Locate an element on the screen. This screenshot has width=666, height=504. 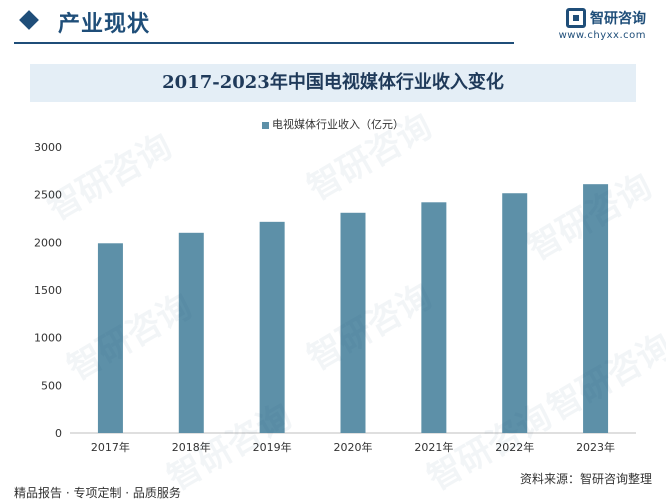
x-tick-label: 2022年 is located at coordinates (514, 447).